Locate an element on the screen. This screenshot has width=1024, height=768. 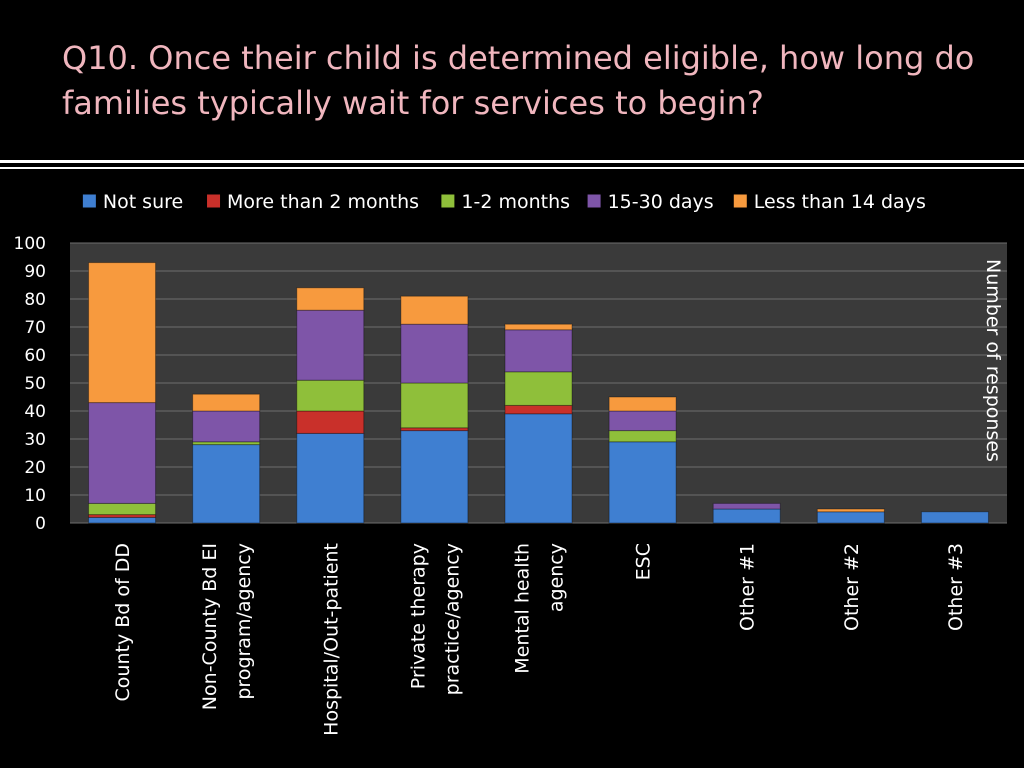
legend-swatch-more-than-2-months is located at coordinates (214, 201).